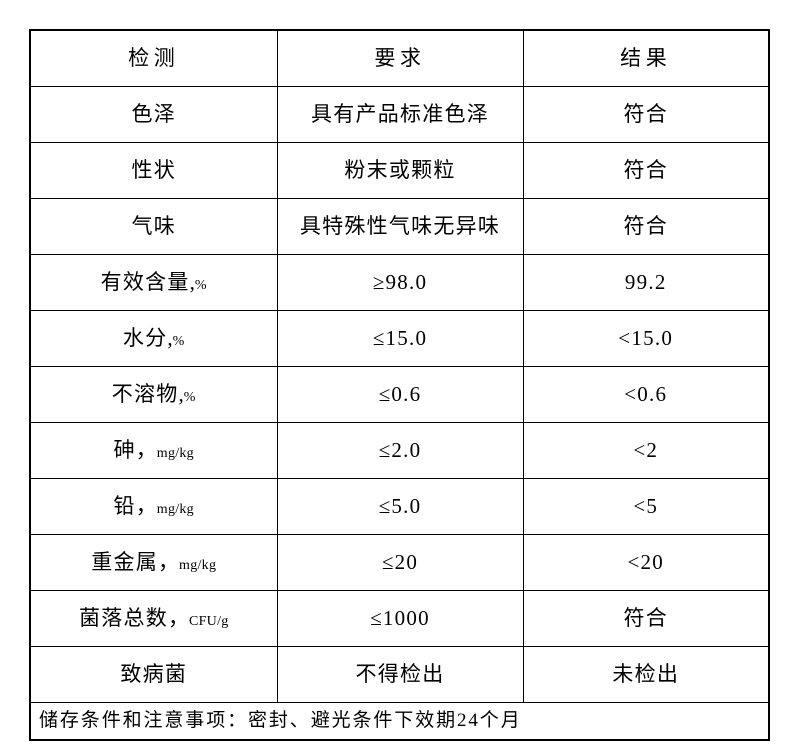  What do you see at coordinates (125, 561) in the screenshot?
I see `item-label: 重金属` at bounding box center [125, 561].